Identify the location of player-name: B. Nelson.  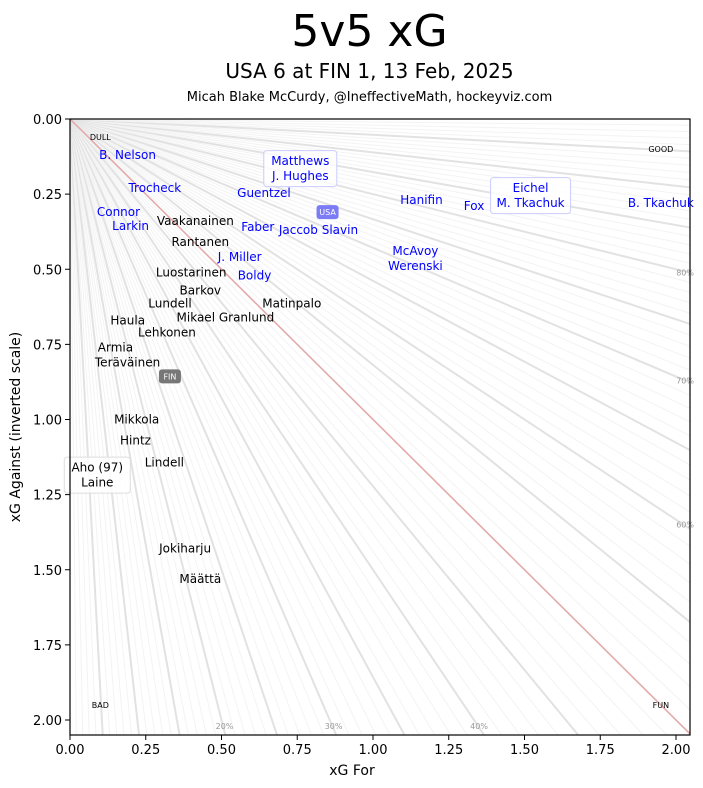
(127, 155).